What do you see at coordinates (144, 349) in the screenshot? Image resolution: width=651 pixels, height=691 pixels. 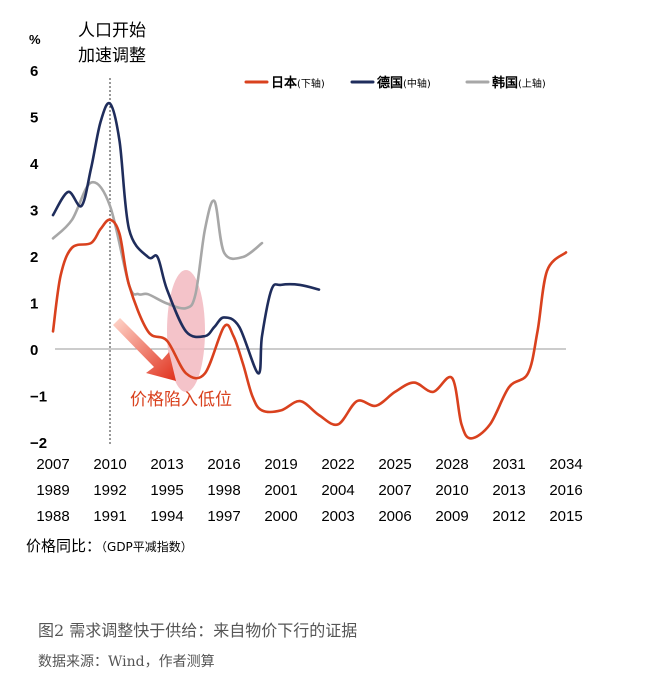 I see `down-arrow-icon` at bounding box center [144, 349].